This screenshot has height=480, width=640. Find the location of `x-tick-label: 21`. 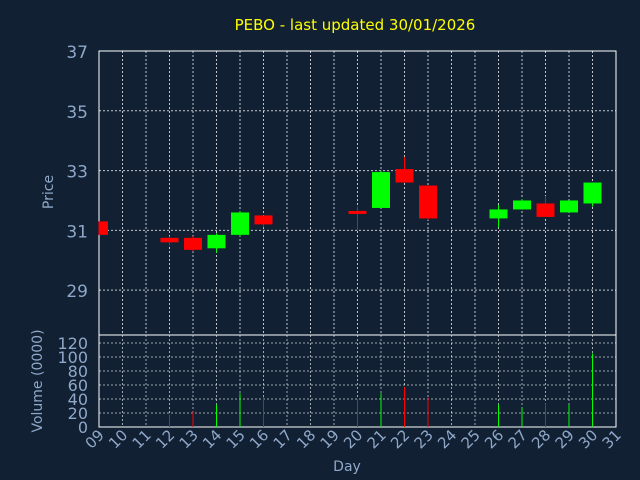

x-tick-label: 21 is located at coordinates (377, 439).